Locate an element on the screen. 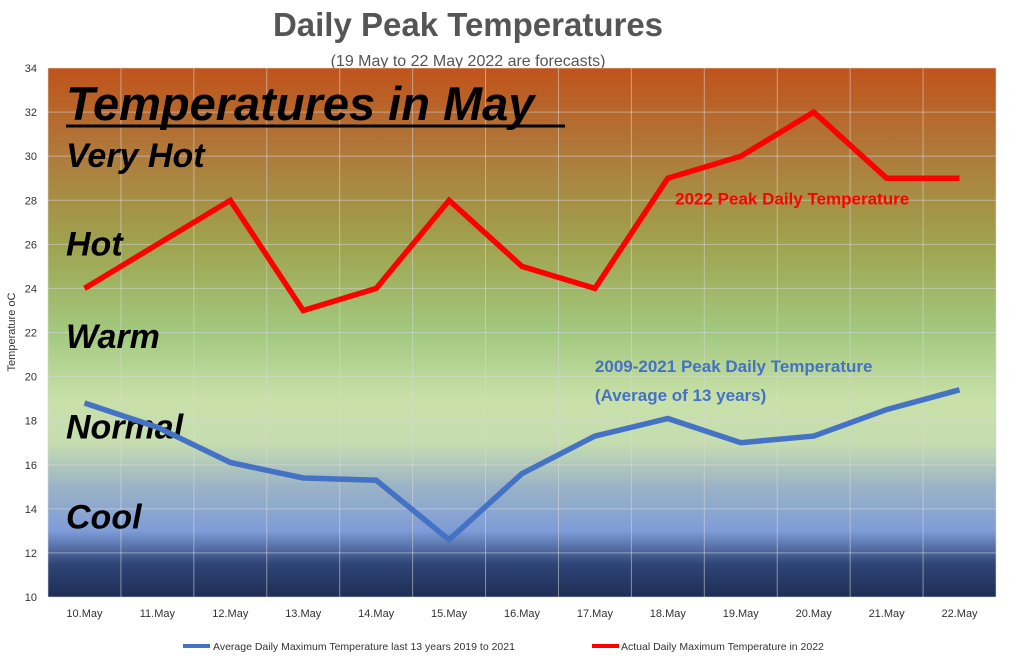  y-tick-label: 16 is located at coordinates (31, 466).